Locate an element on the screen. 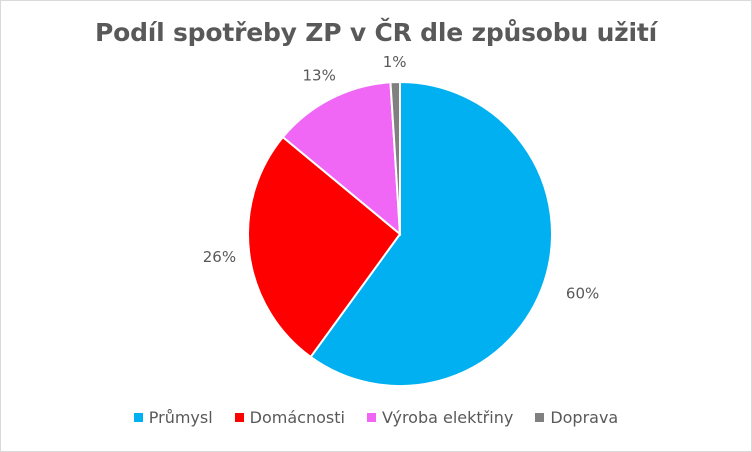 This screenshot has height=452, width=752. pie-slice-doprava is located at coordinates (395, 157).